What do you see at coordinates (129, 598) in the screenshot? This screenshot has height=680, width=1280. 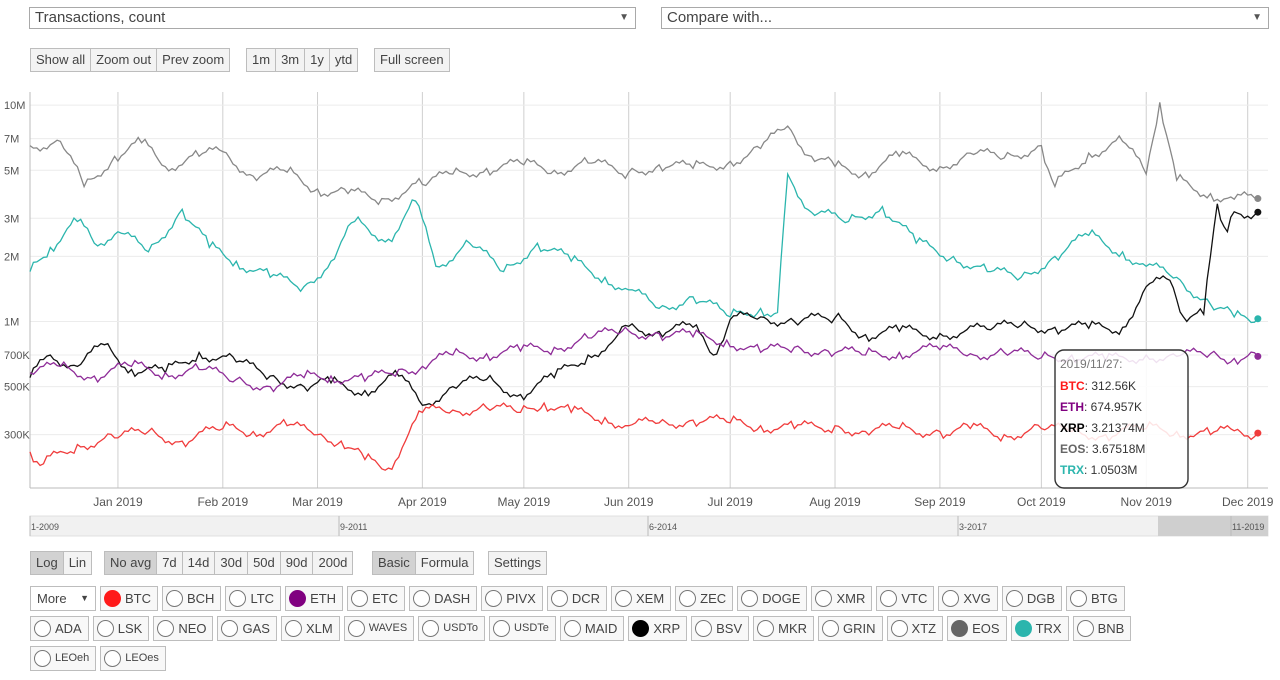 I see `coin-toggle-btc: BTC` at bounding box center [129, 598].